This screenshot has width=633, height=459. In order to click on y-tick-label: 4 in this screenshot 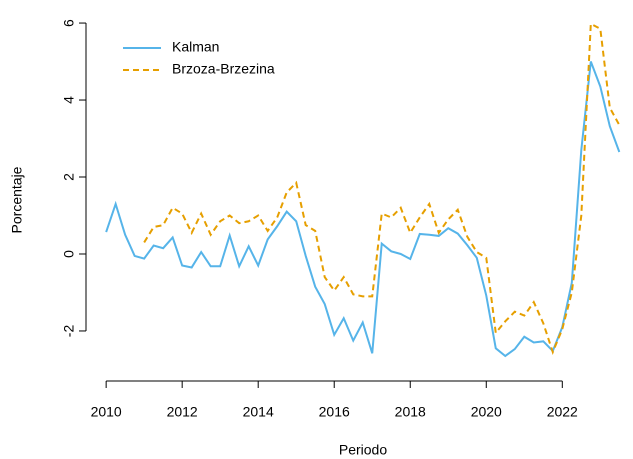, I will do `click(69, 100)`.